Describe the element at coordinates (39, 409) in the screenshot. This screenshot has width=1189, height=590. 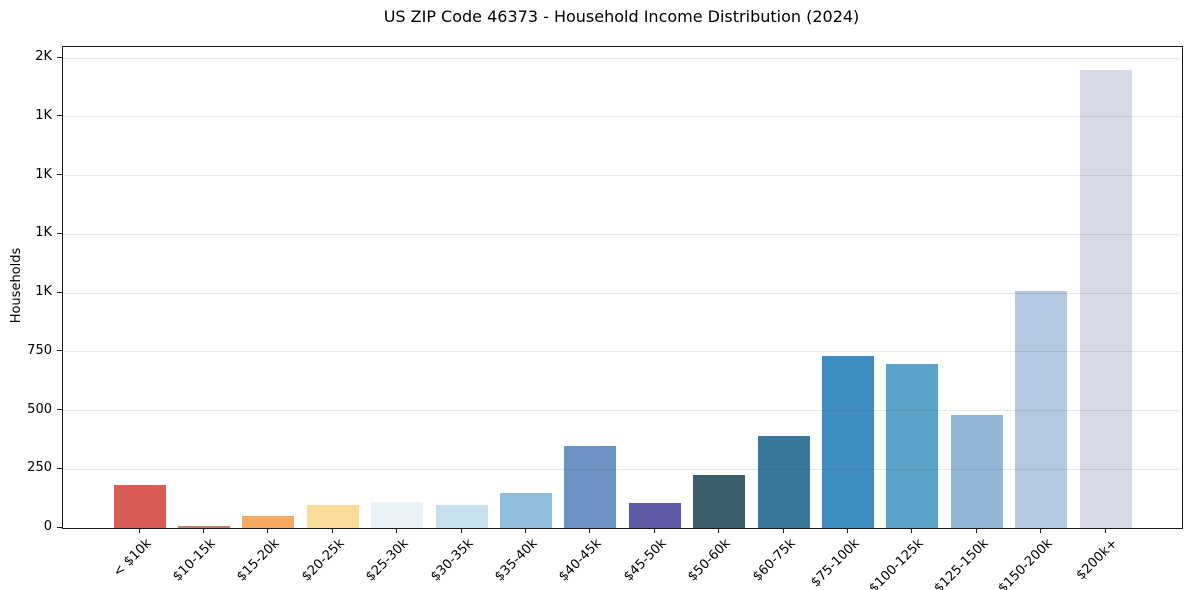
I see `y-tick-label: 500` at that location.